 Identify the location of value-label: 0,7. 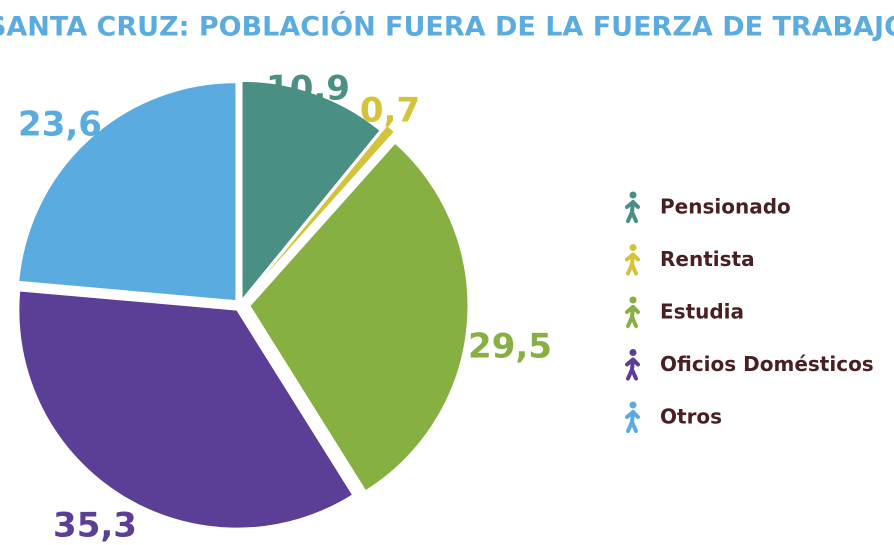
(390, 111).